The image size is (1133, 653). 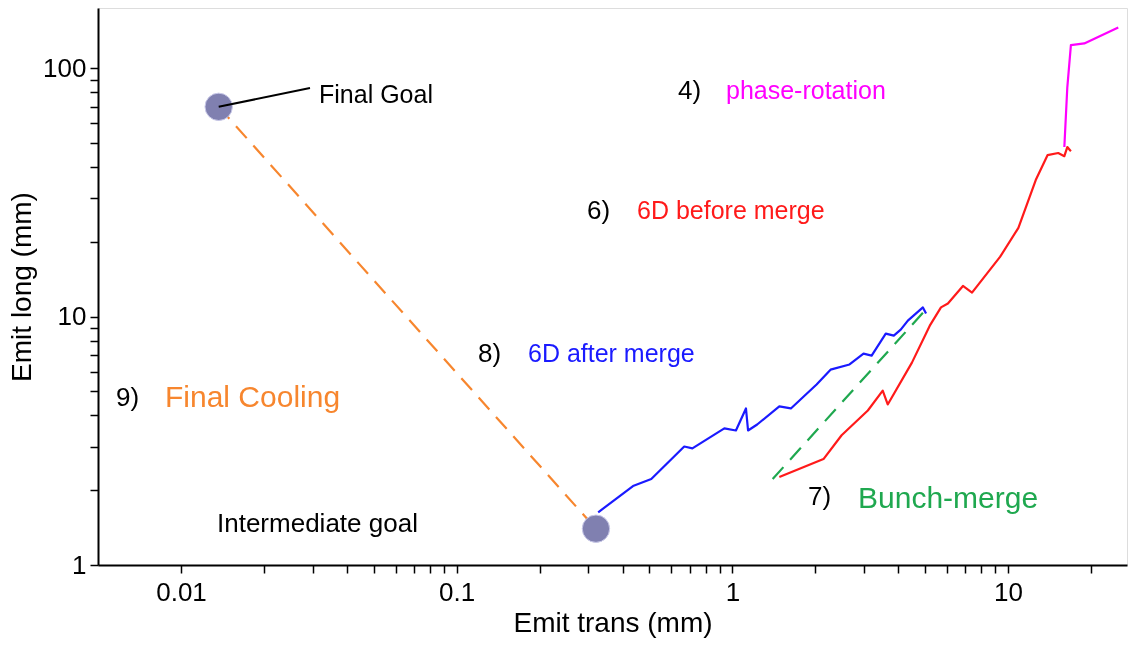 What do you see at coordinates (611, 353) in the screenshot?
I see `text: 6D after merge` at bounding box center [611, 353].